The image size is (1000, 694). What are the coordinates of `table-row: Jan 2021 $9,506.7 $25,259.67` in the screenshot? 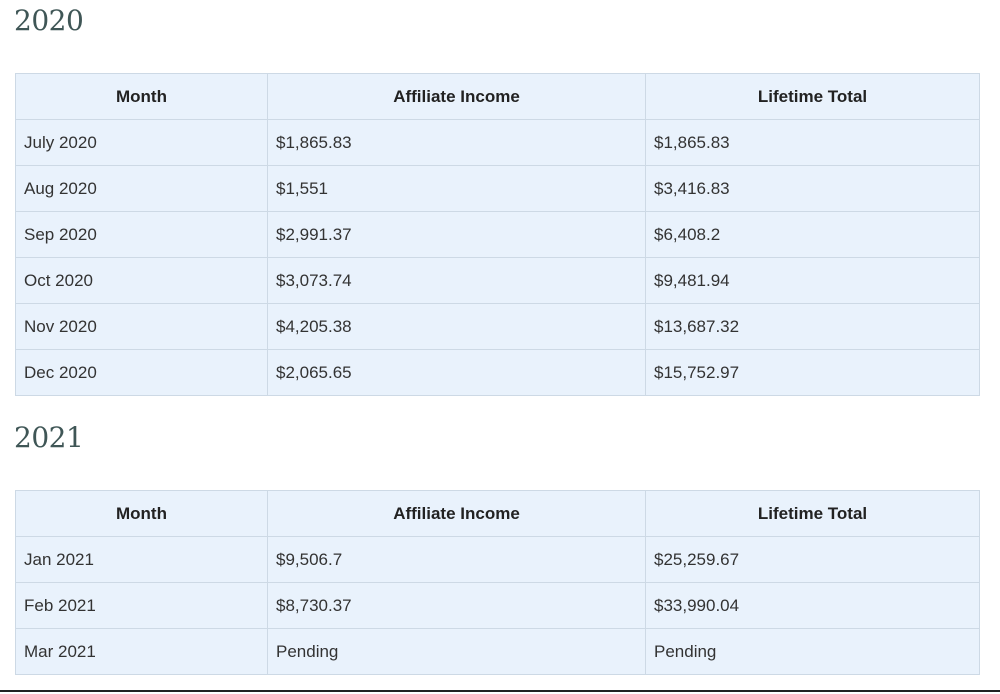 It's located at (497, 559).